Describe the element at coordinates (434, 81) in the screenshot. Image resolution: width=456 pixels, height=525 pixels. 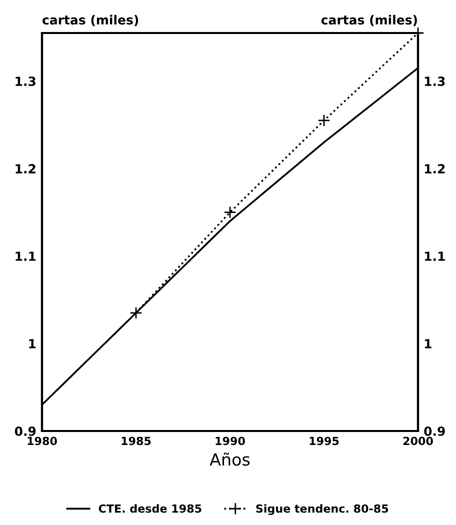
I see `y2-tick-label: 1.3` at that location.